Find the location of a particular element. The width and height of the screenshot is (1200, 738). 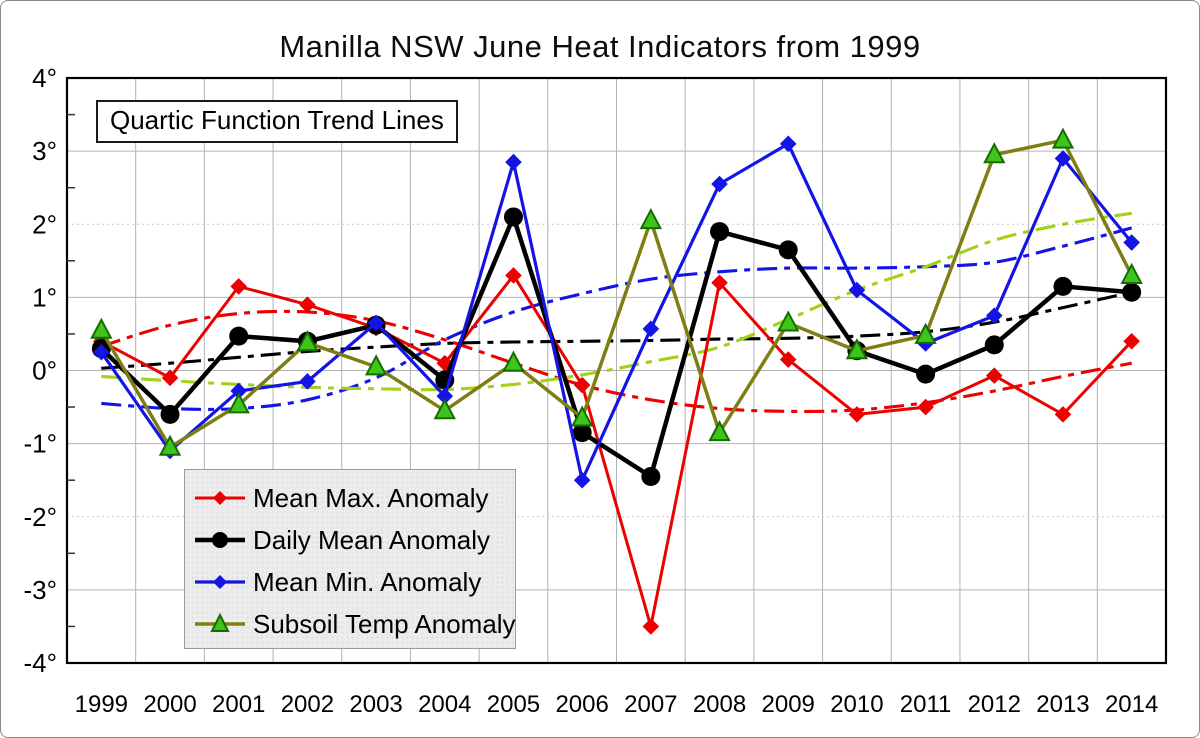

legend-item-mean-min-anomaly: Mean Min. Anomaly is located at coordinates (354, 582).